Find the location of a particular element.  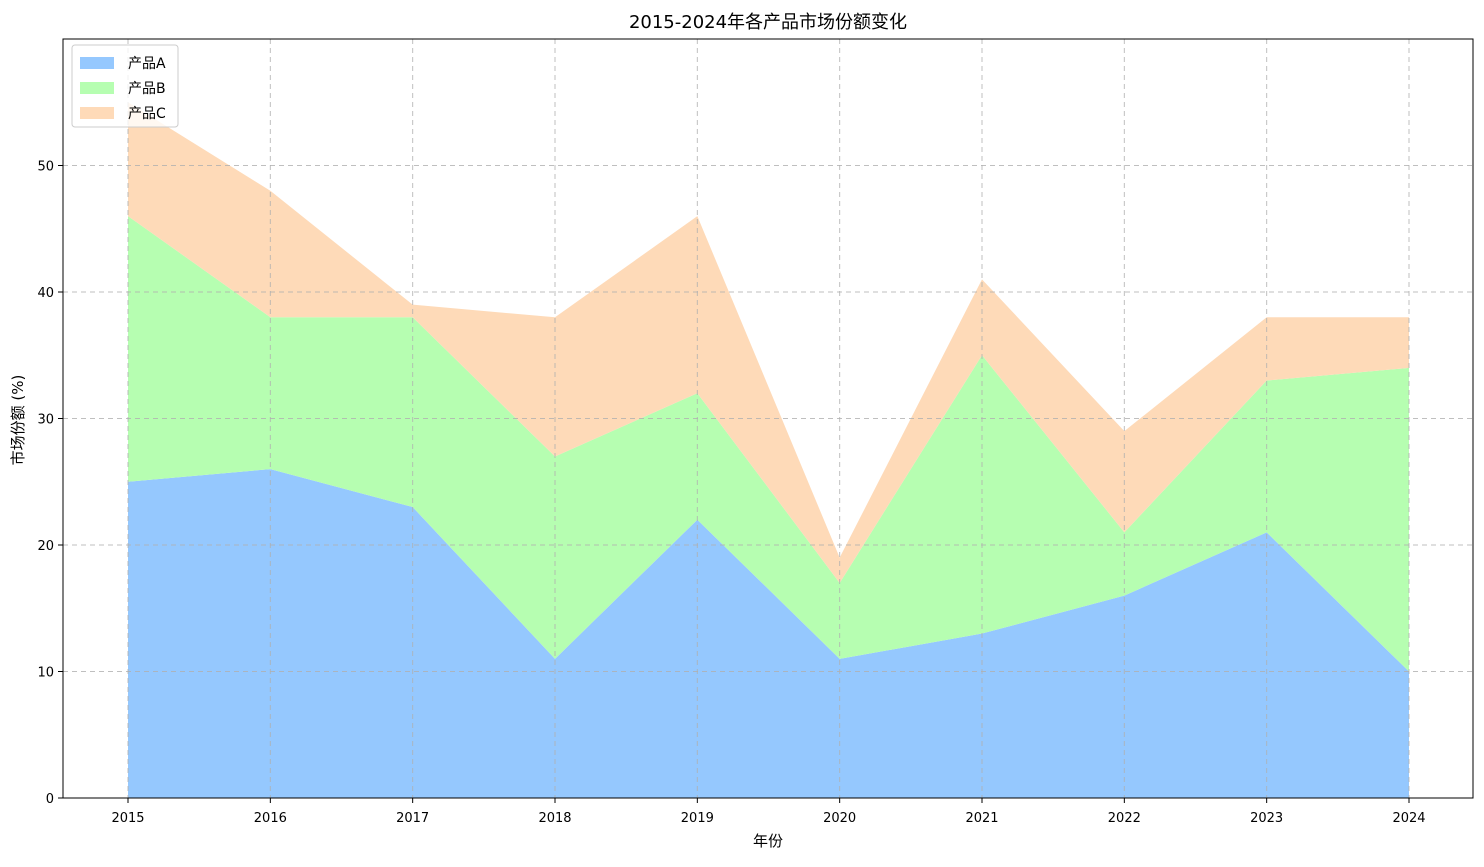

x-tick-label: 2020 is located at coordinates (839, 818).